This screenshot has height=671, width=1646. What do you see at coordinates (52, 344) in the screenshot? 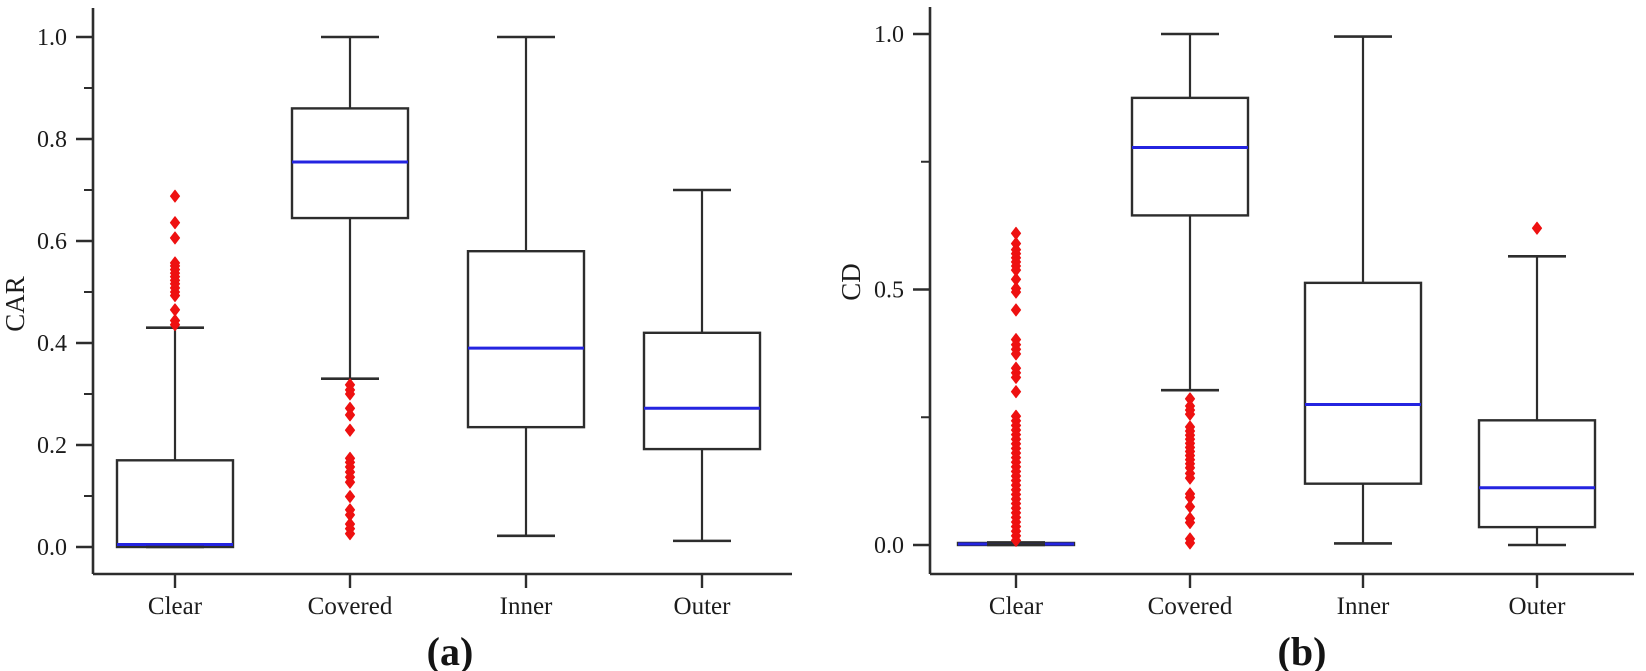
I see `y-tick-label: 0.4` at bounding box center [52, 344].